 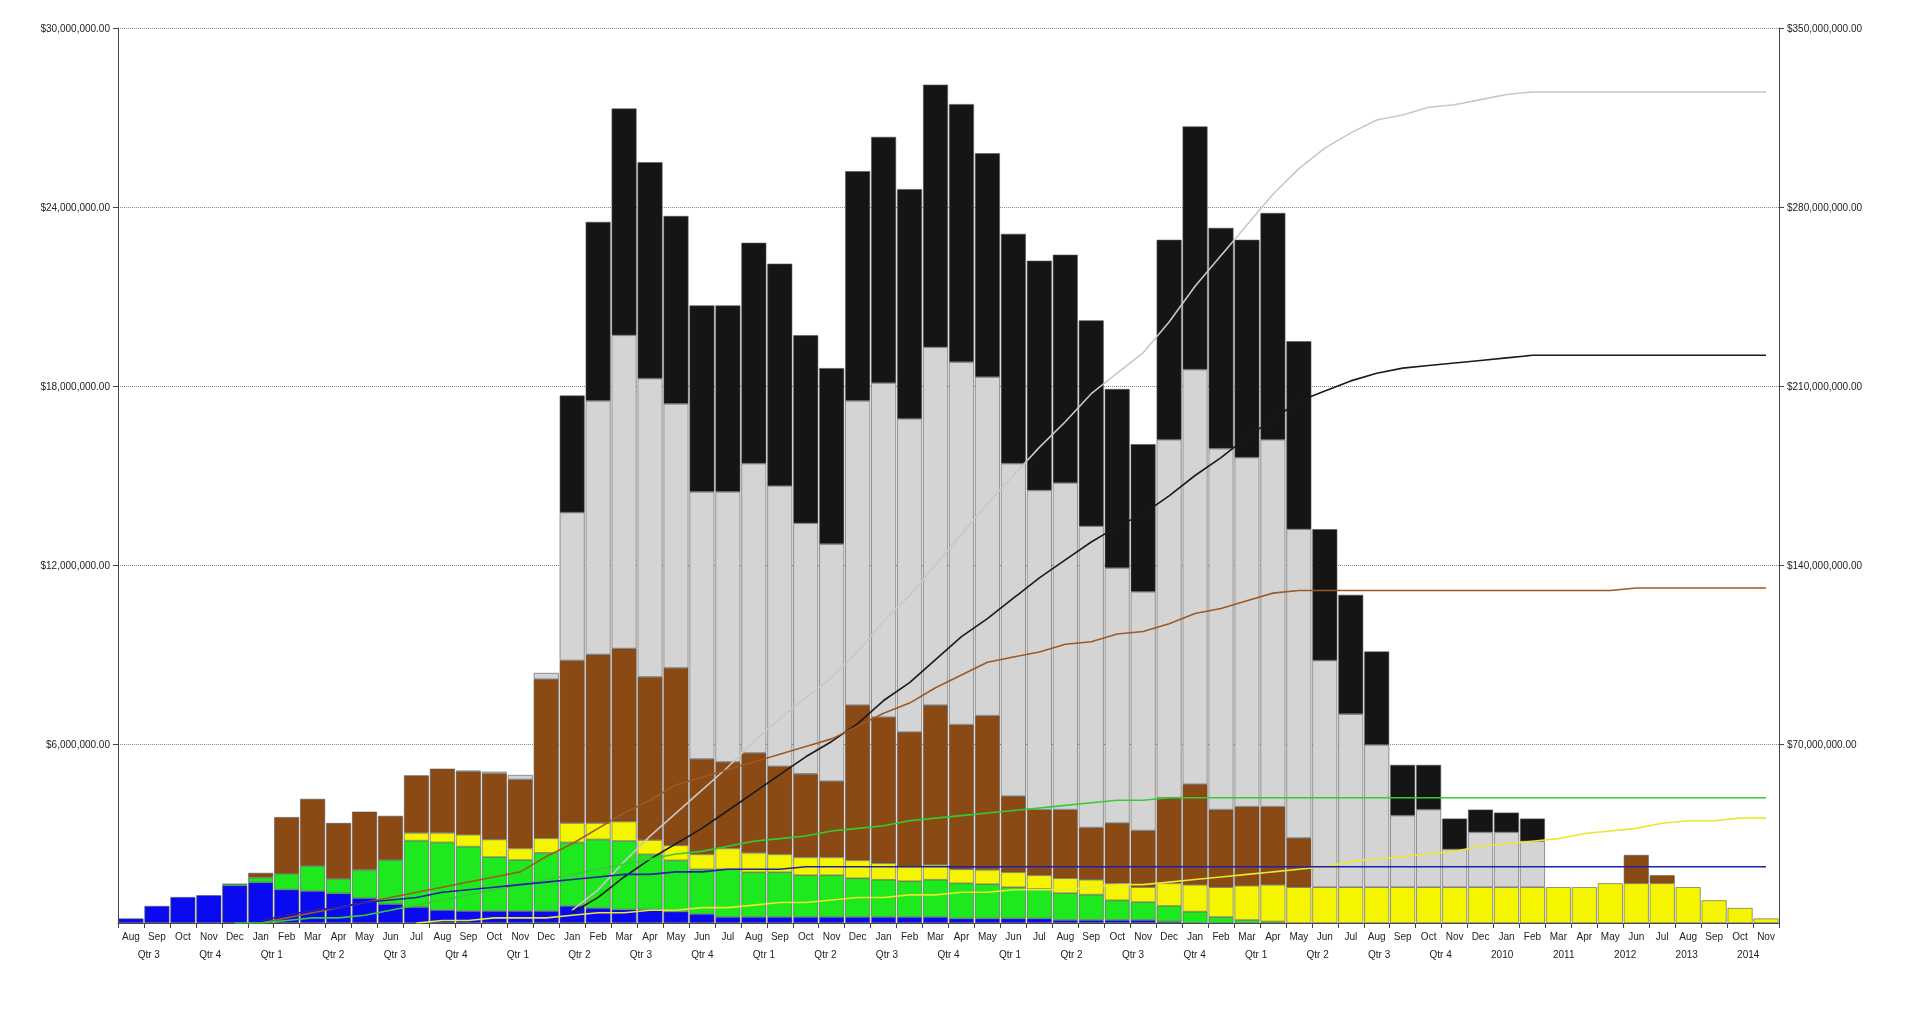 What do you see at coordinates (1825, 386) in the screenshot?
I see `y2-tick-label: $210,000,000.00` at bounding box center [1825, 386].